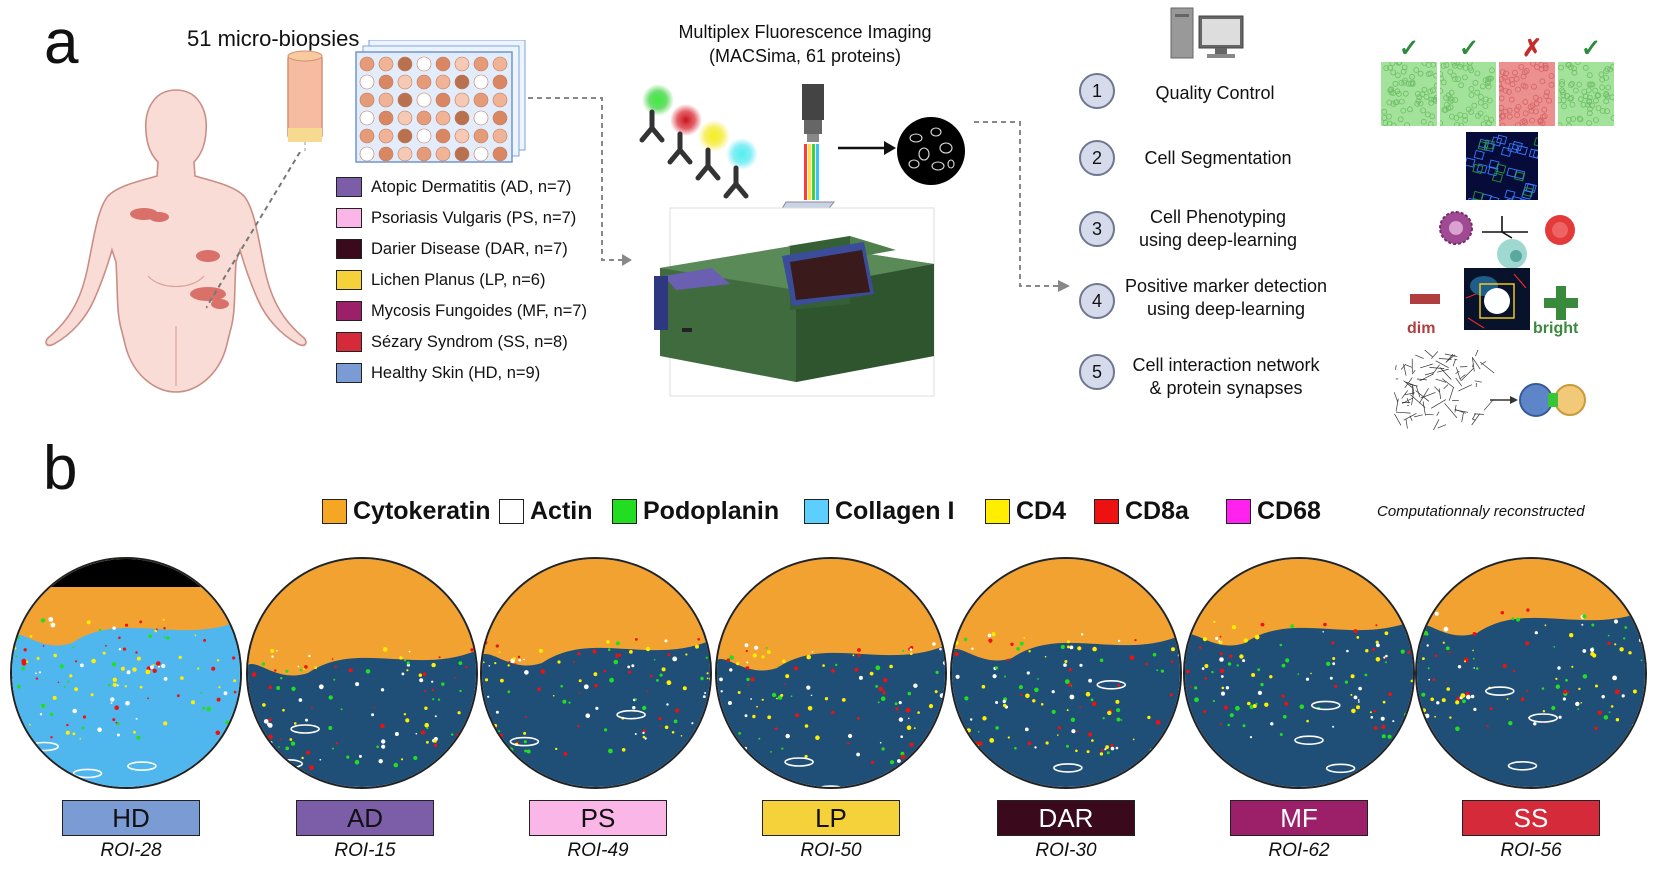 This screenshot has width=1663, height=873. What do you see at coordinates (61, 42) in the screenshot?
I see `panel-a-letter: a` at bounding box center [61, 42].